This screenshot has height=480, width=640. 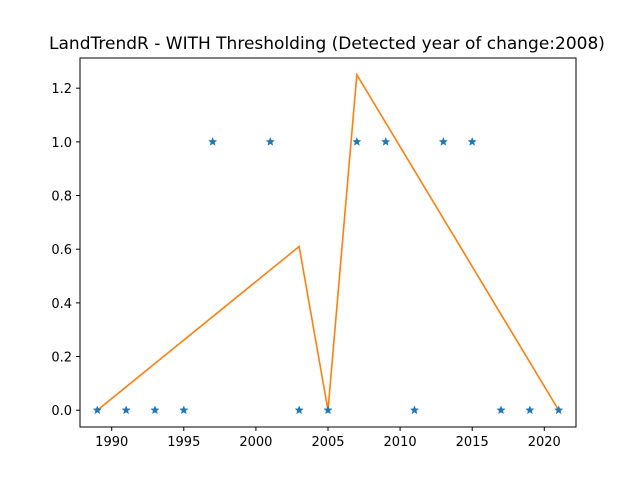 What do you see at coordinates (61, 358) in the screenshot?
I see `y-tick-label: 0.2` at bounding box center [61, 358].